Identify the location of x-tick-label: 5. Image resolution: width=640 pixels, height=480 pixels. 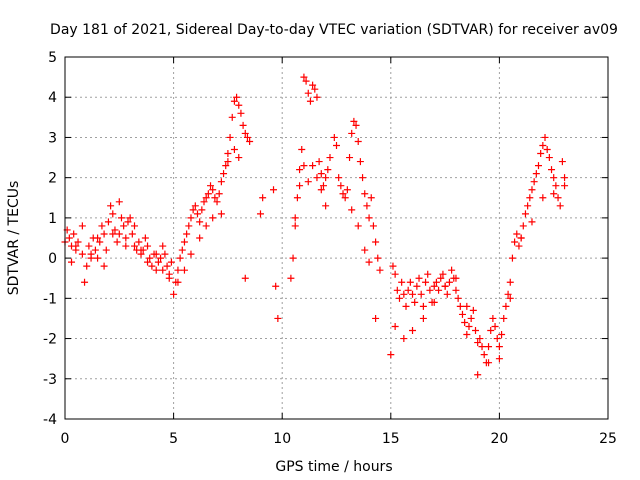
(173, 439).